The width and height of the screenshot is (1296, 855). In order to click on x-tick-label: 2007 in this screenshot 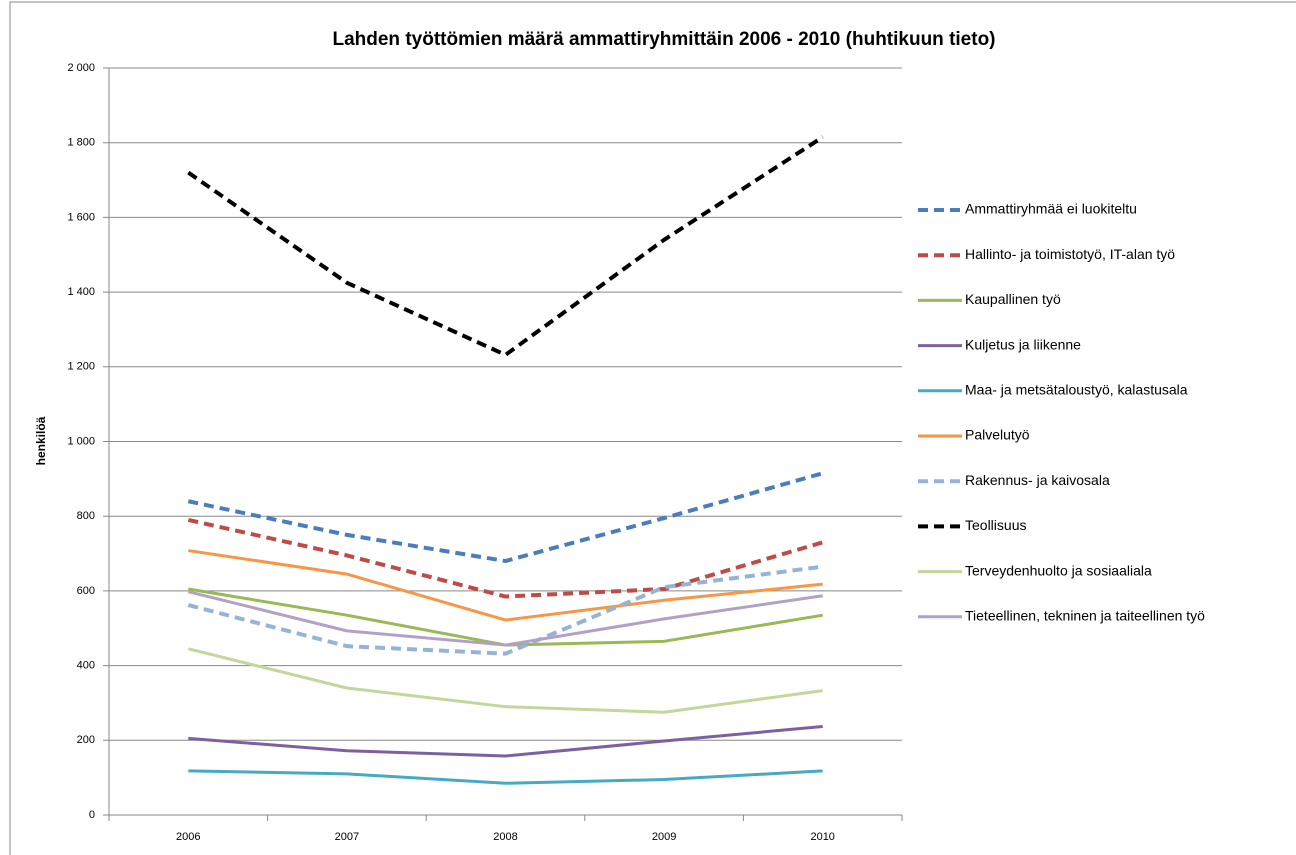, I will do `click(347, 837)`.